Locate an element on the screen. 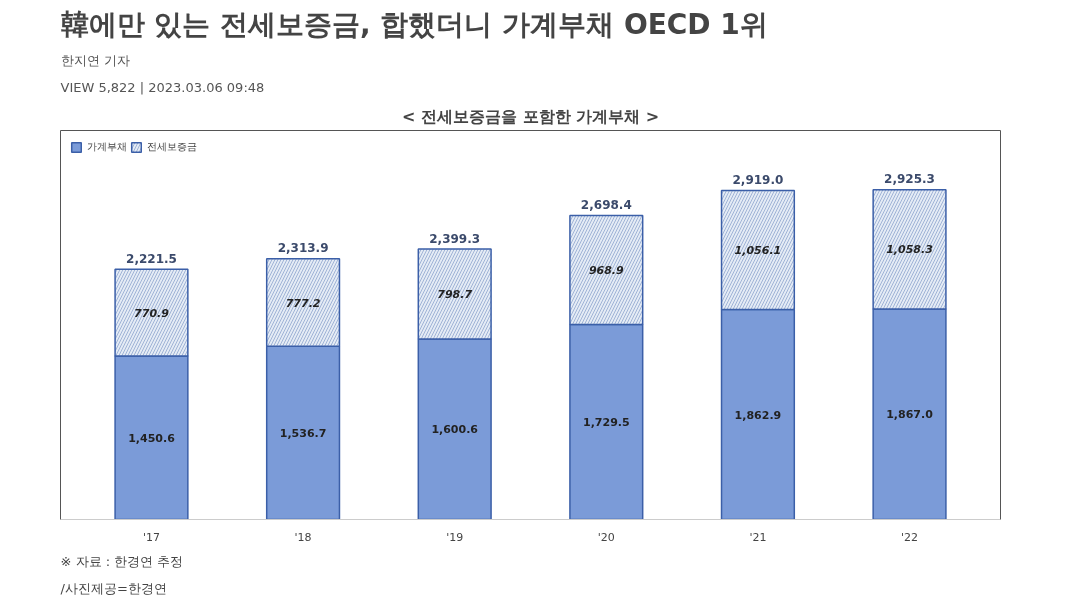 The image size is (1066, 610). data-label: 1,862.9 is located at coordinates (758, 415).